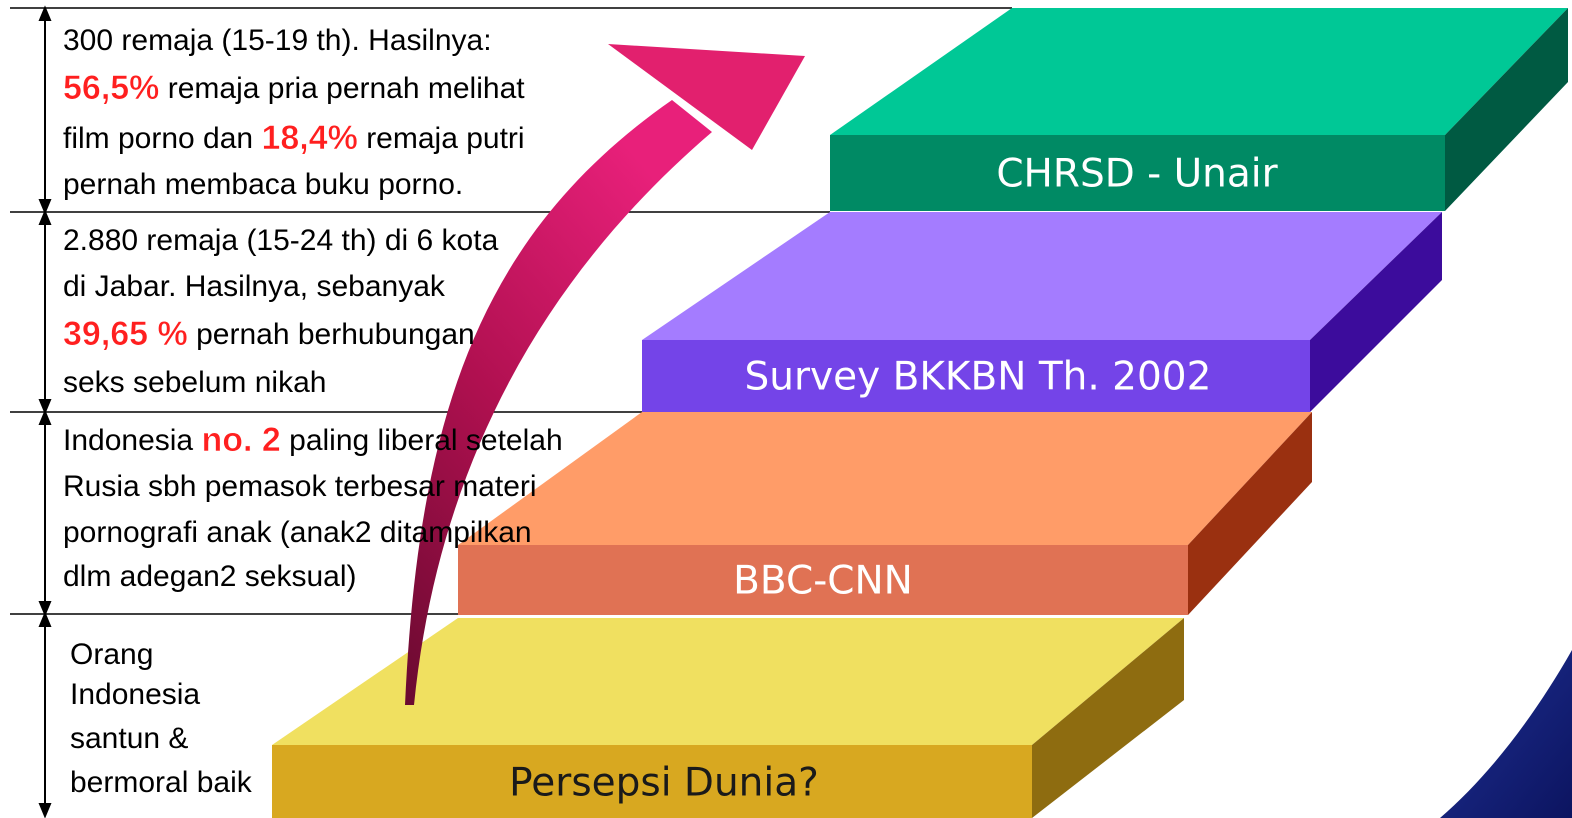 This screenshot has height=818, width=1572. Describe the element at coordinates (331, 334) in the screenshot. I see `text-segment: pernah berhubungan` at that location.